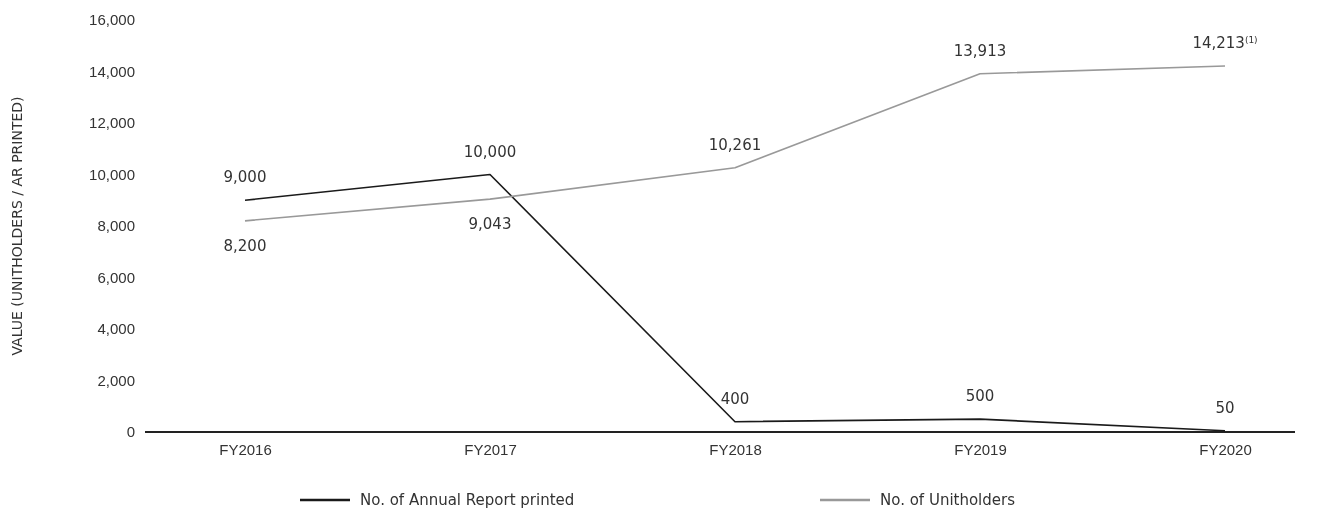 Image resolution: width=1325 pixels, height=516 pixels. What do you see at coordinates (245, 177) in the screenshot?
I see `data-label: 9,000` at bounding box center [245, 177].